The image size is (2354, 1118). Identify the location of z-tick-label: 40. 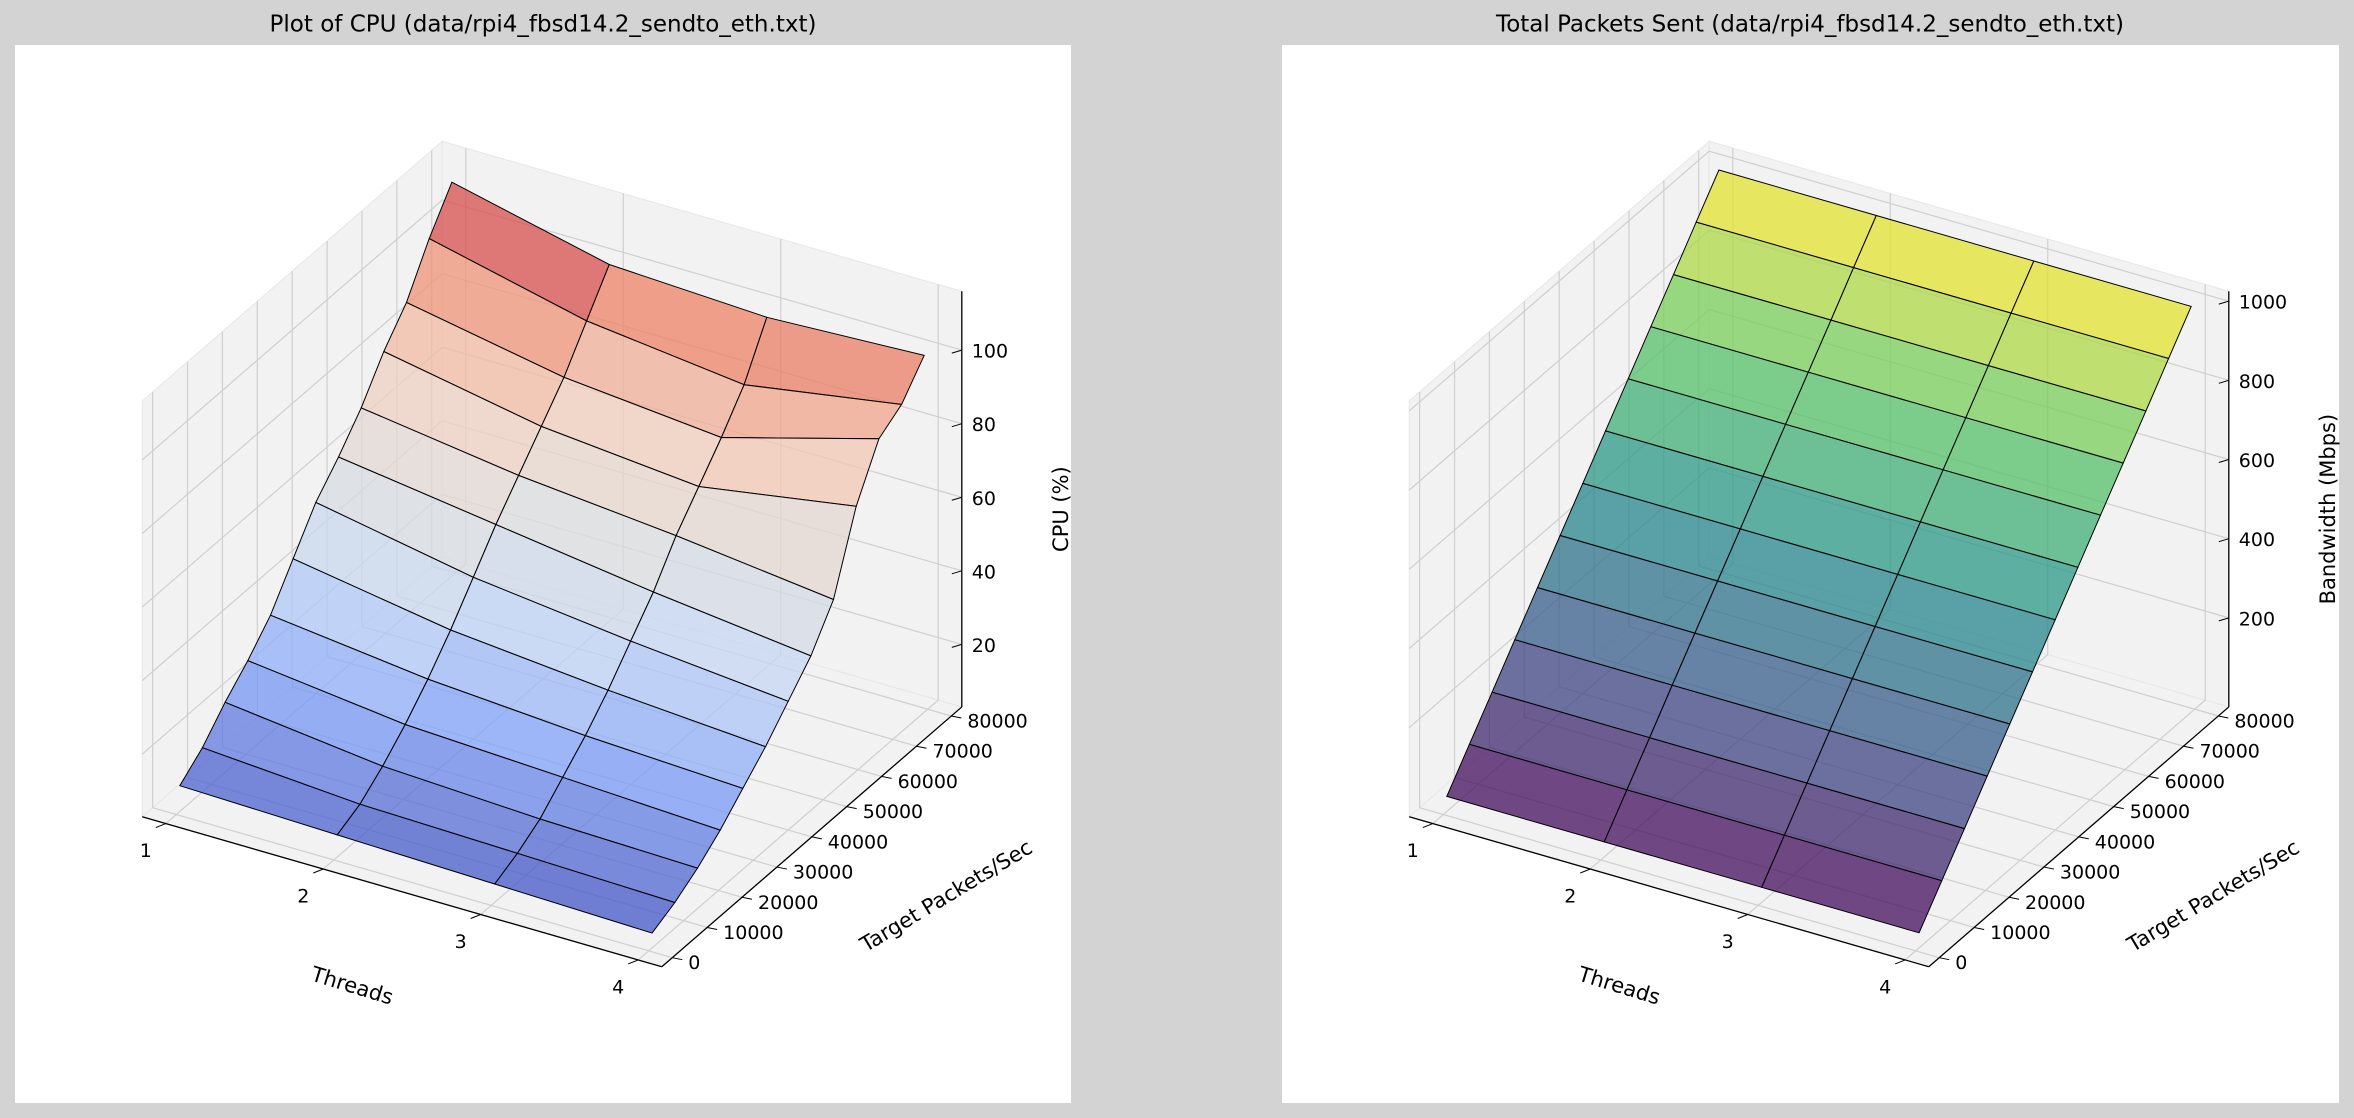
(984, 572).